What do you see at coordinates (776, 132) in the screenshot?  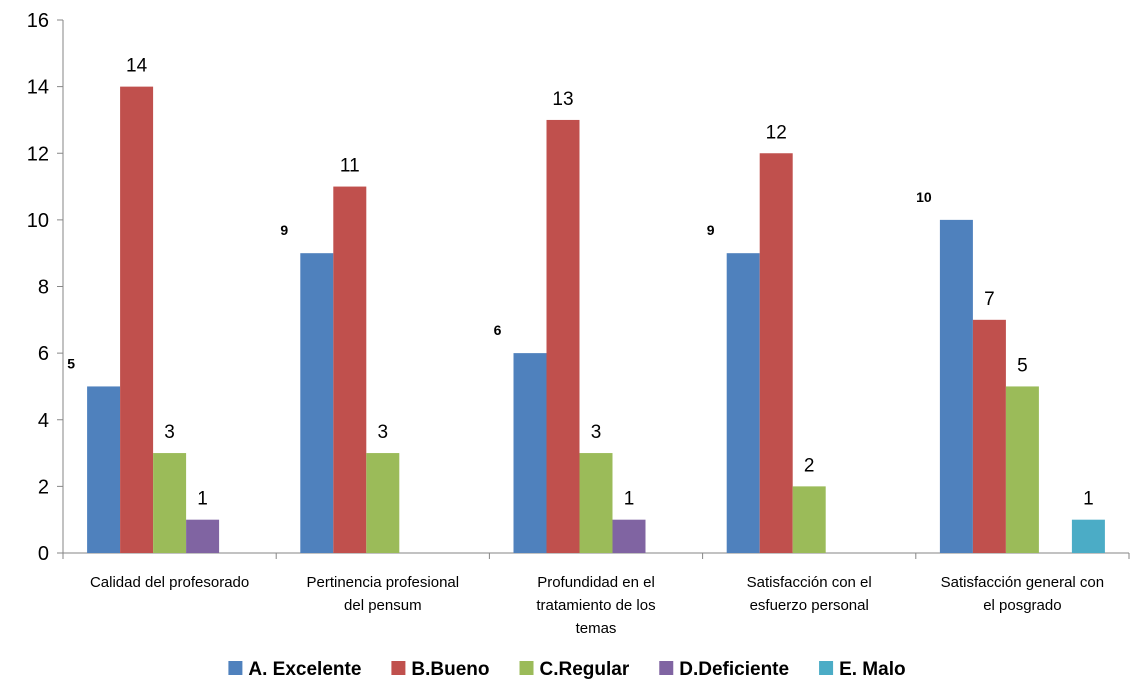 I see `data-label: 12` at bounding box center [776, 132].